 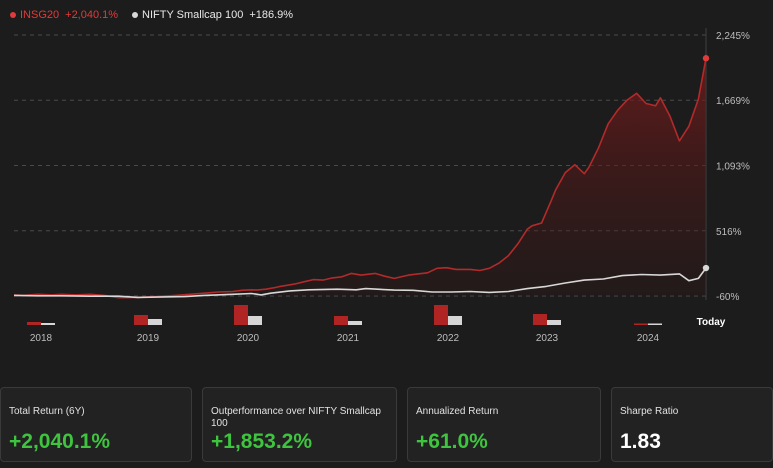 What do you see at coordinates (64, 15) in the screenshot?
I see `legend-item-insg20: INSG20 +2,040.1%` at bounding box center [64, 15].